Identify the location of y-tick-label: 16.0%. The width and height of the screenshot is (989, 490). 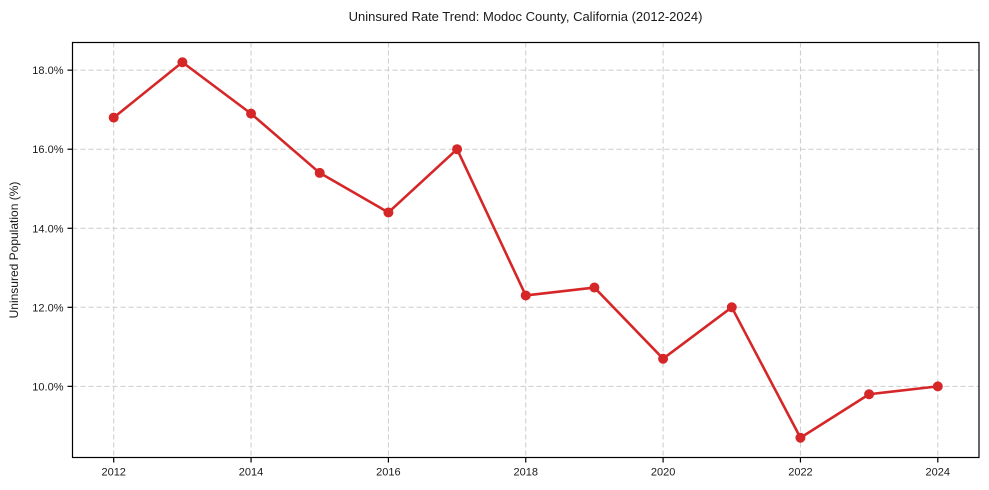
(47, 150).